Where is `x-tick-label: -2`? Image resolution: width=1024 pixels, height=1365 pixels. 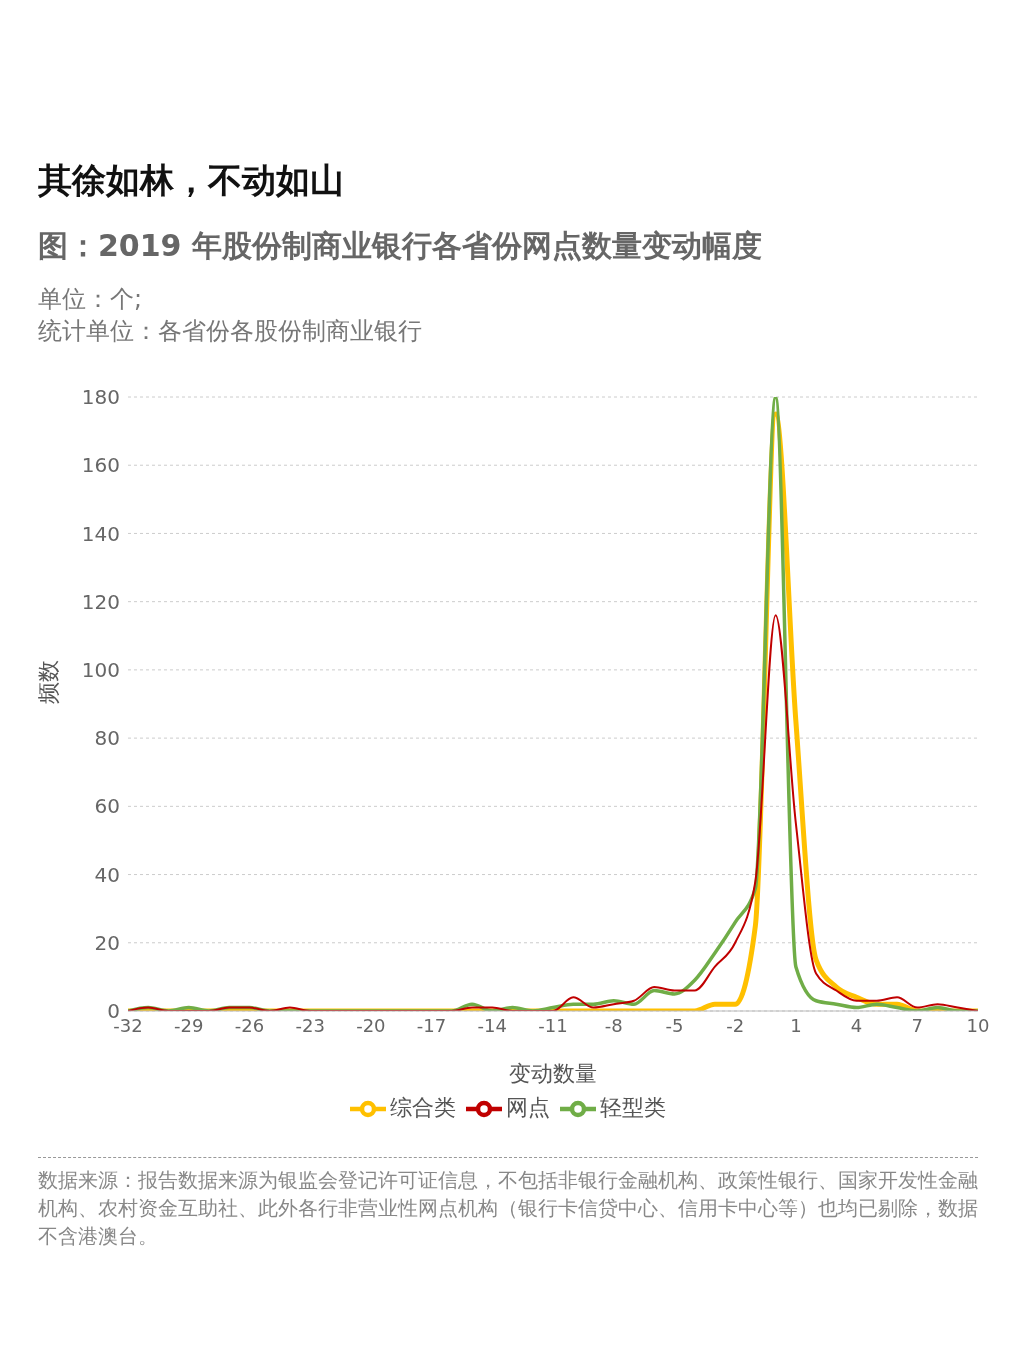 x-tick-label: -2 is located at coordinates (735, 1025).